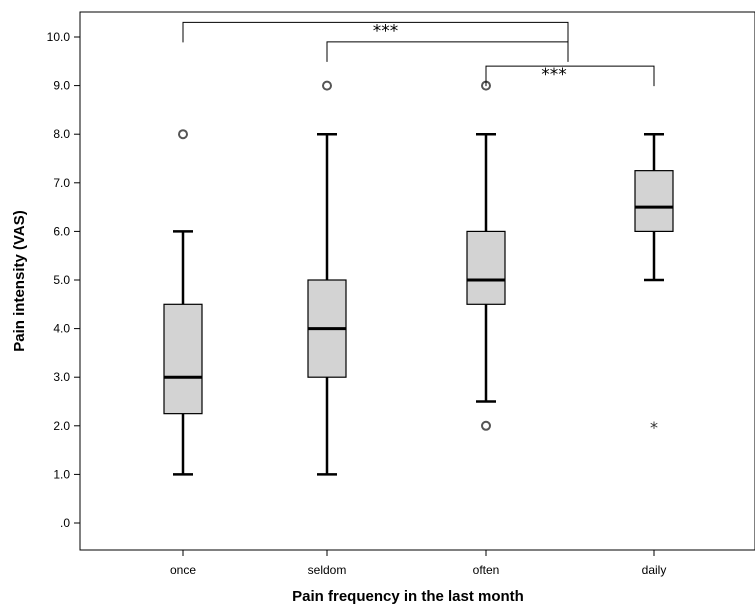  I want to click on y-tick-label: 9.0, so click(61, 86).